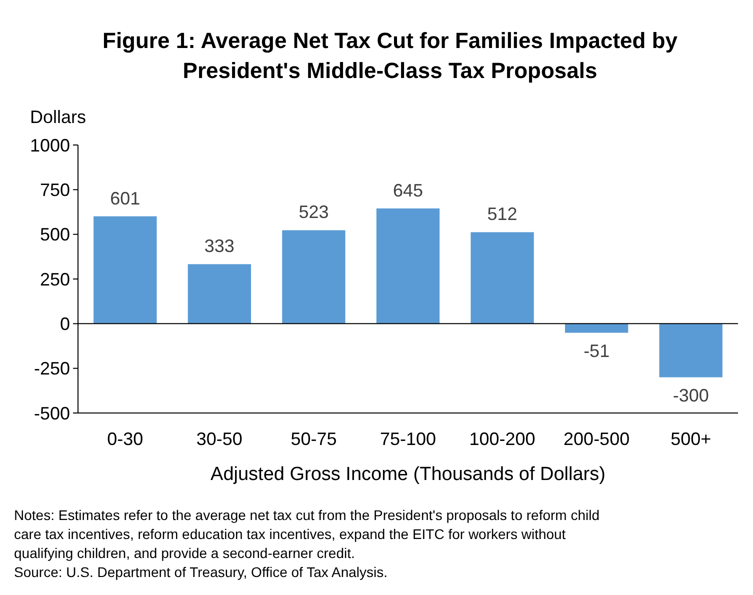 Image resolution: width=753 pixels, height=595 pixels. Describe the element at coordinates (55, 234) in the screenshot. I see `y-tick-label: 500` at that location.